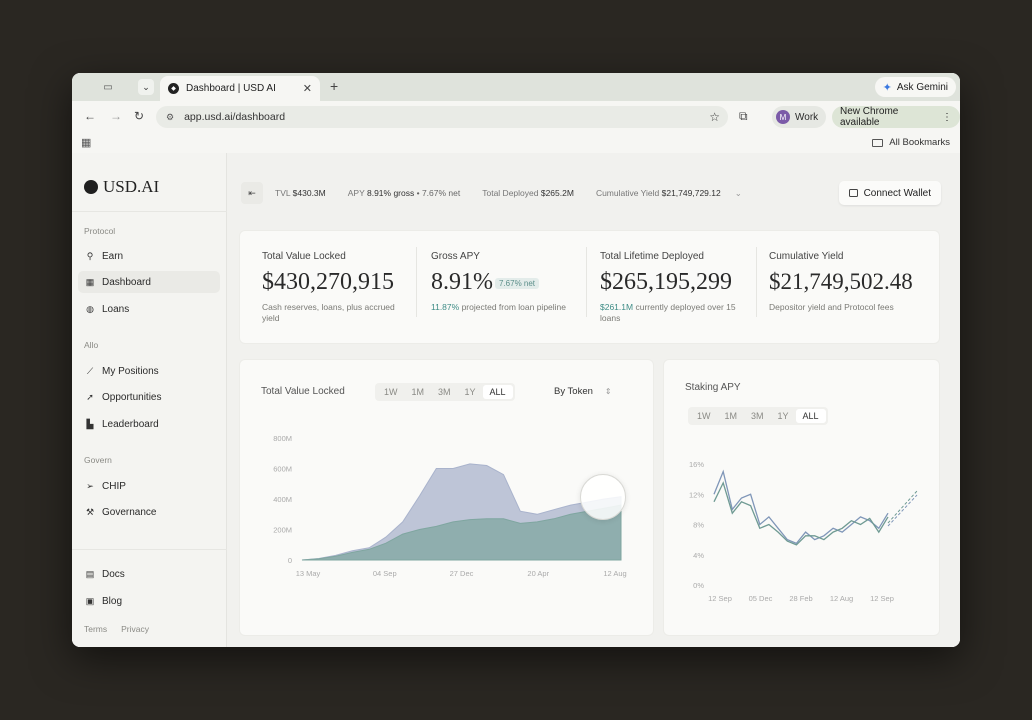 This screenshot has height=720, width=1032. Describe the element at coordinates (666, 282) in the screenshot. I see `stat-value: $265,195,299` at that location.